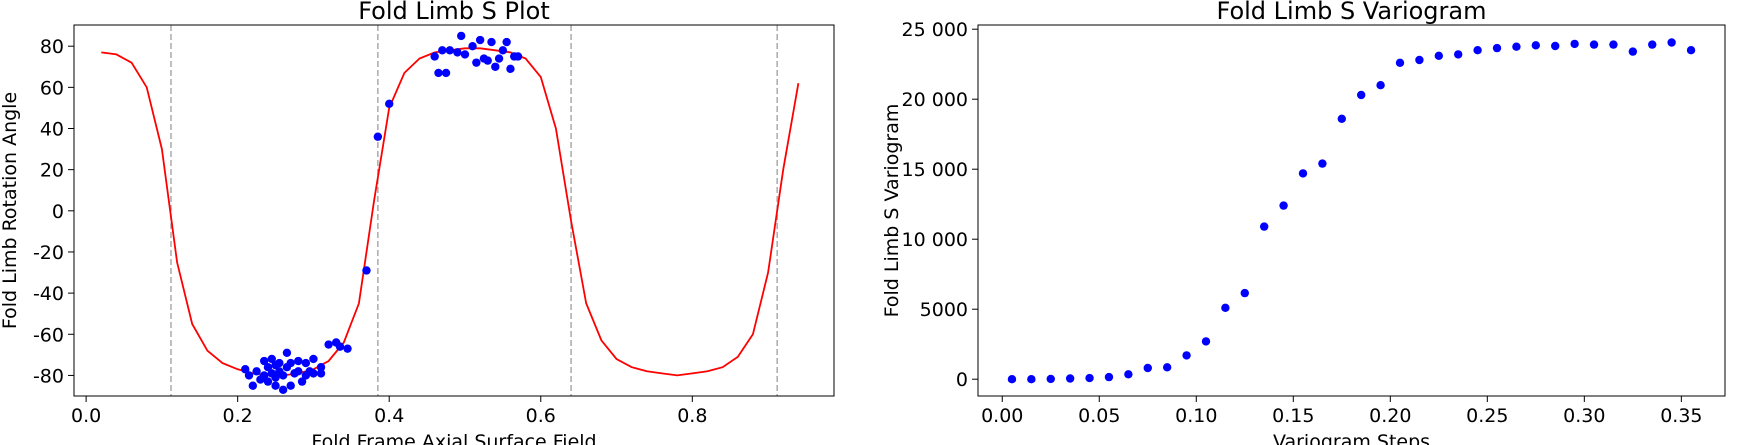 This screenshot has width=1749, height=445. I want to click on x-tick-label: 0.15, so click(1293, 416).